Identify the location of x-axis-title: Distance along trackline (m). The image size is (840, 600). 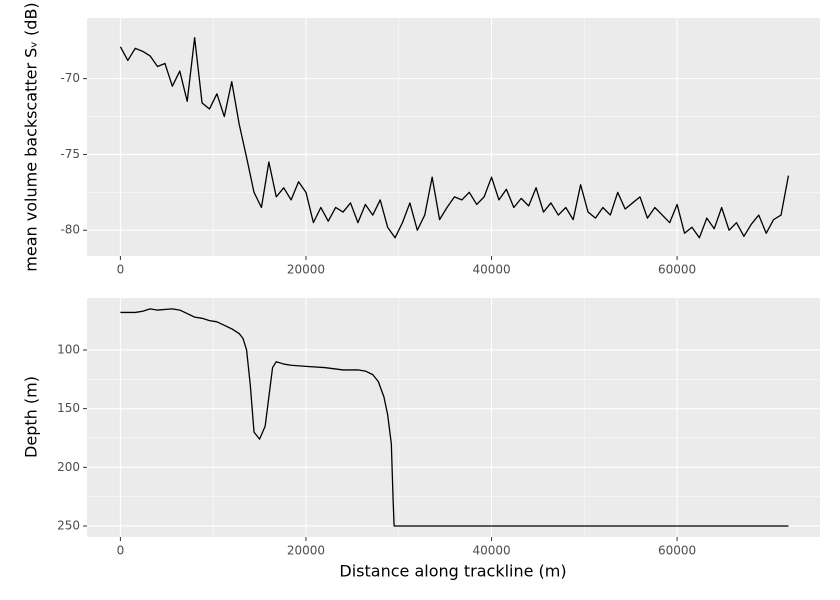
(452, 571).